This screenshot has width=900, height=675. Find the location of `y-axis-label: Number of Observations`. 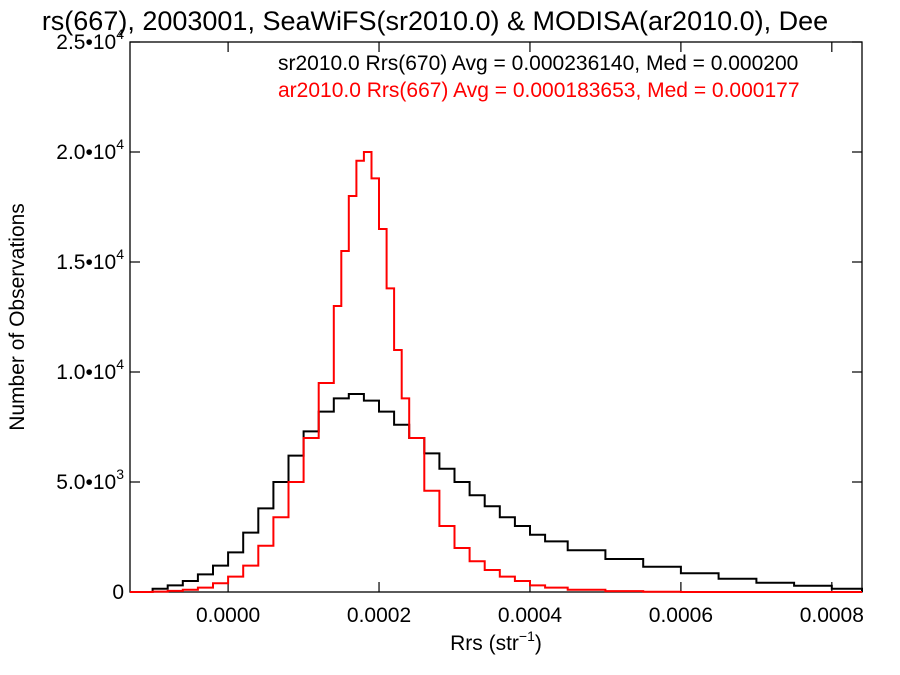

y-axis-label: Number of Observations is located at coordinates (17, 317).